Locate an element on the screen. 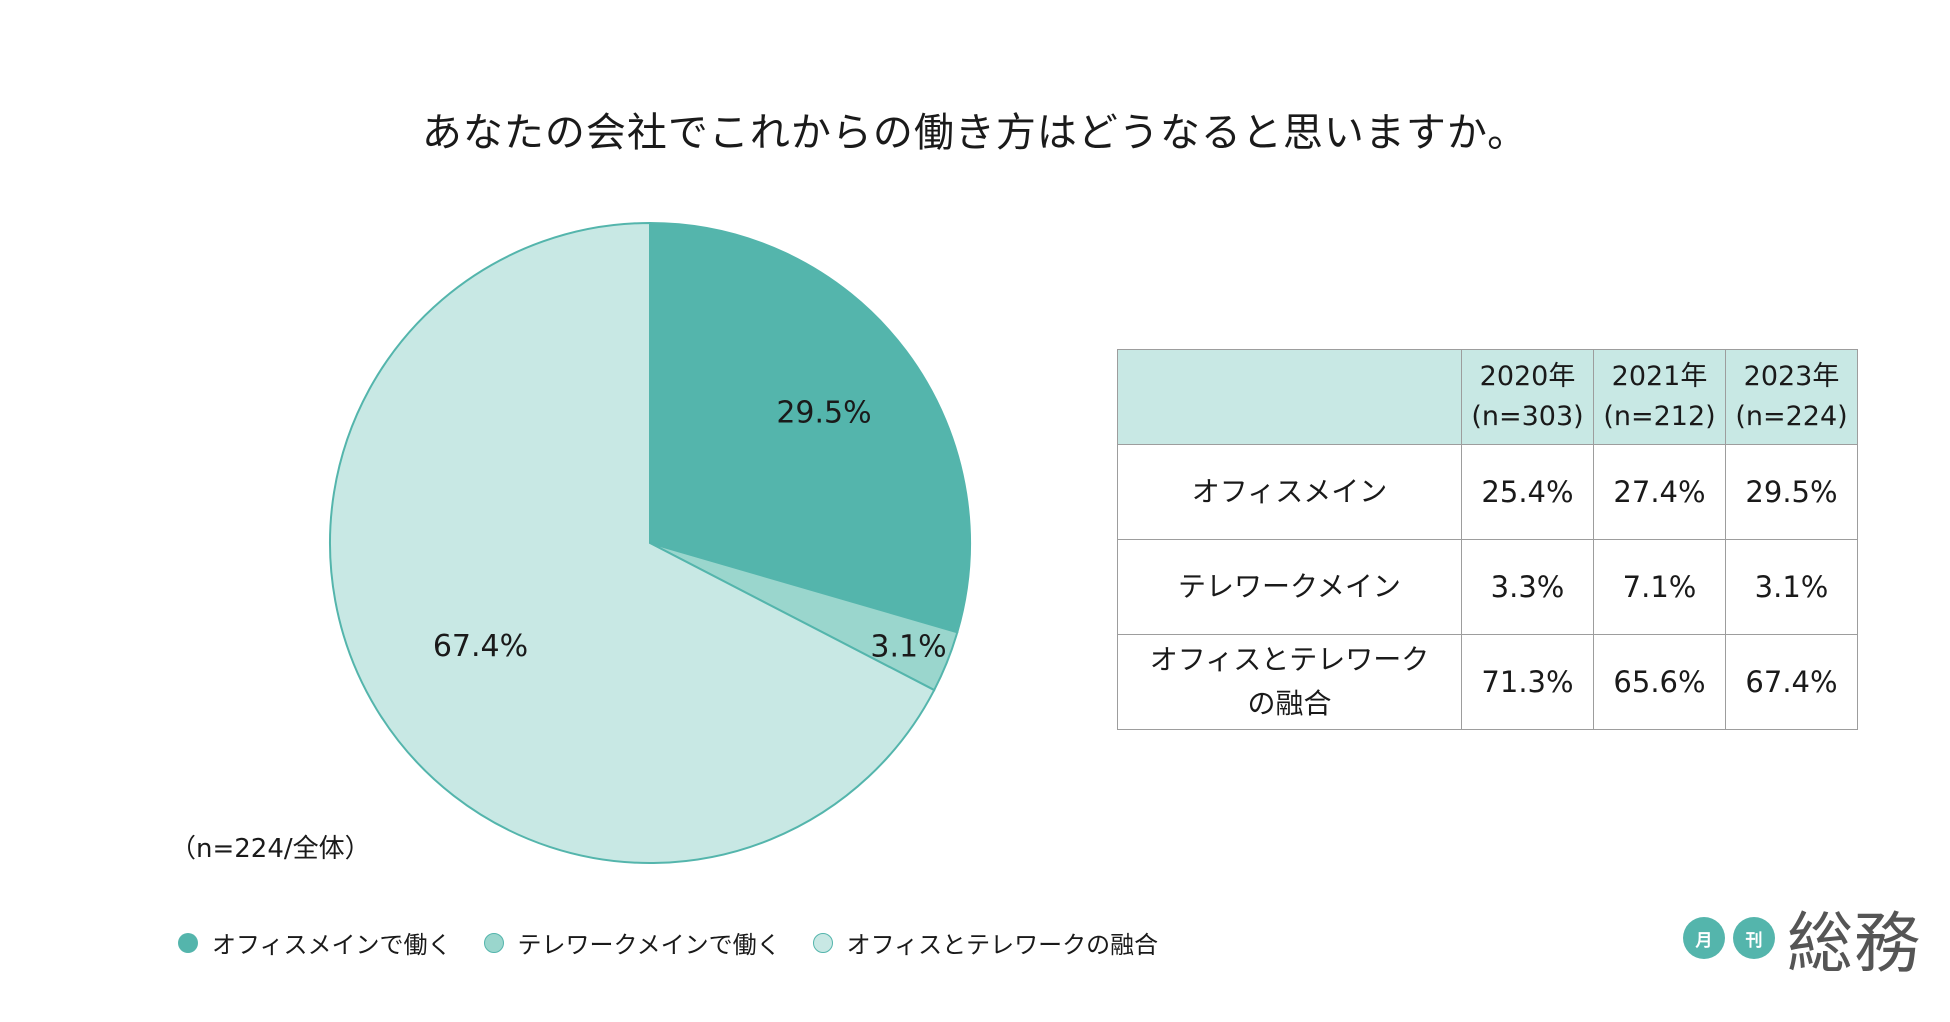  legend-label-hybrid: オフィスとテレワークの融合 is located at coordinates (1002, 945).